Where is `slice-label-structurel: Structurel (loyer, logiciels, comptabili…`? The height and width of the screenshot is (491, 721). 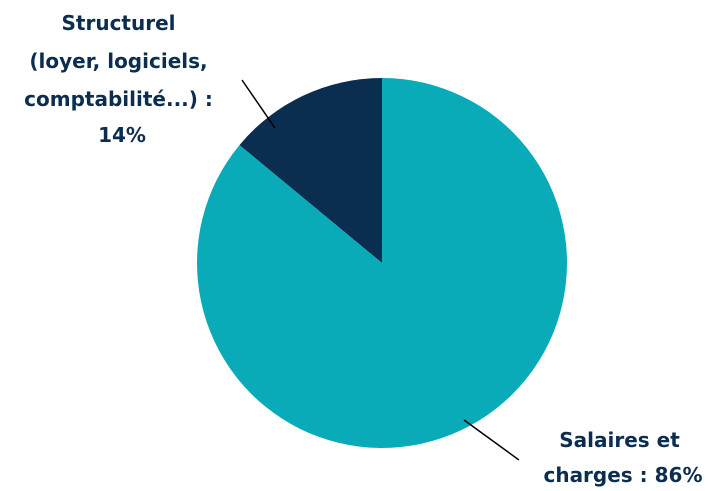
slice-label-structurel: Structurel (loyer, logiciels, comptabili… is located at coordinates (122, 79).